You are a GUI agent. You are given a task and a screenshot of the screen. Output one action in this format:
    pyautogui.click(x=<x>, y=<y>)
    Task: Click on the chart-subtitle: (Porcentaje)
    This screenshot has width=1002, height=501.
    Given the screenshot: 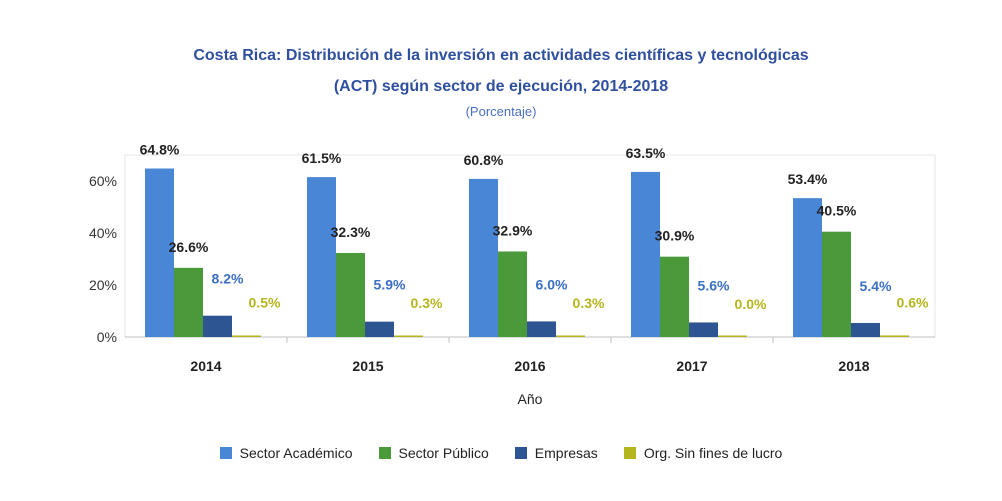 What is the action you would take?
    pyautogui.click(x=501, y=111)
    